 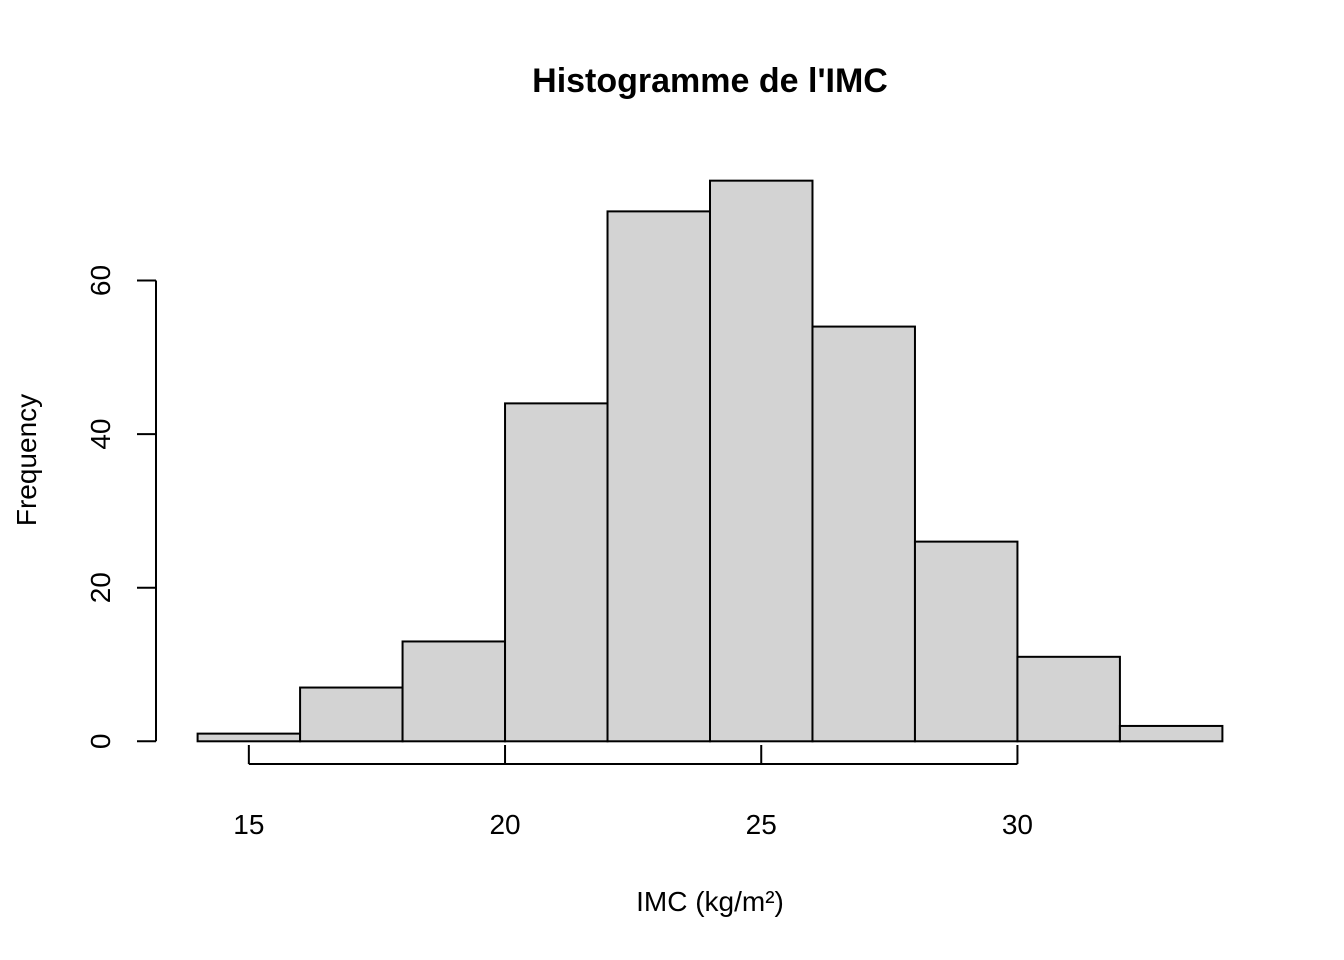 I want to click on y-tick-label: 40, so click(x=100, y=434).